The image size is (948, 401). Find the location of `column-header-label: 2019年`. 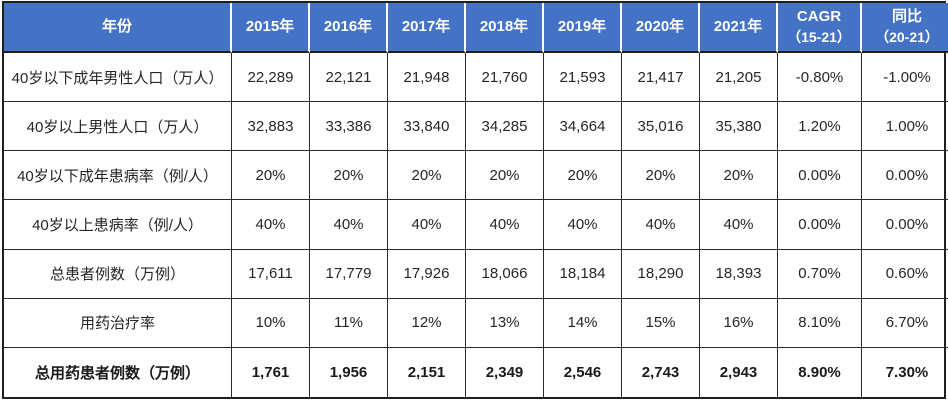

column-header-label: 2019年 is located at coordinates (582, 26).